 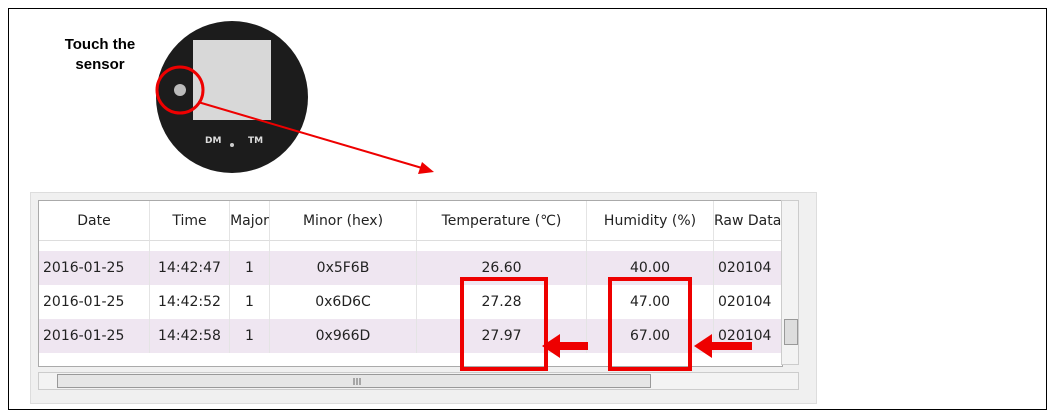 What do you see at coordinates (190, 302) in the screenshot?
I see `table-cell: 14:42:52` at bounding box center [190, 302].